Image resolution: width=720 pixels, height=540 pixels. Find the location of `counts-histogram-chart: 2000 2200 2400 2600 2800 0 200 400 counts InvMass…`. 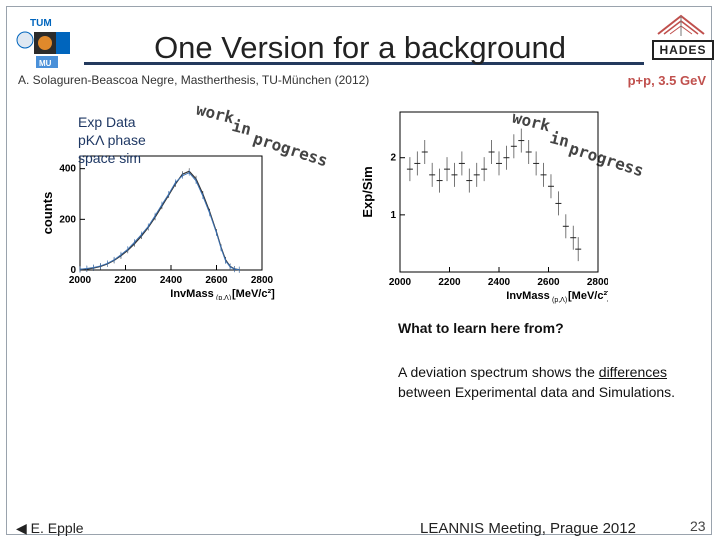

counts-histogram-chart: 2000 2200 2400 2600 2800 0 200 400 counts InvMass… is located at coordinates (157, 227).